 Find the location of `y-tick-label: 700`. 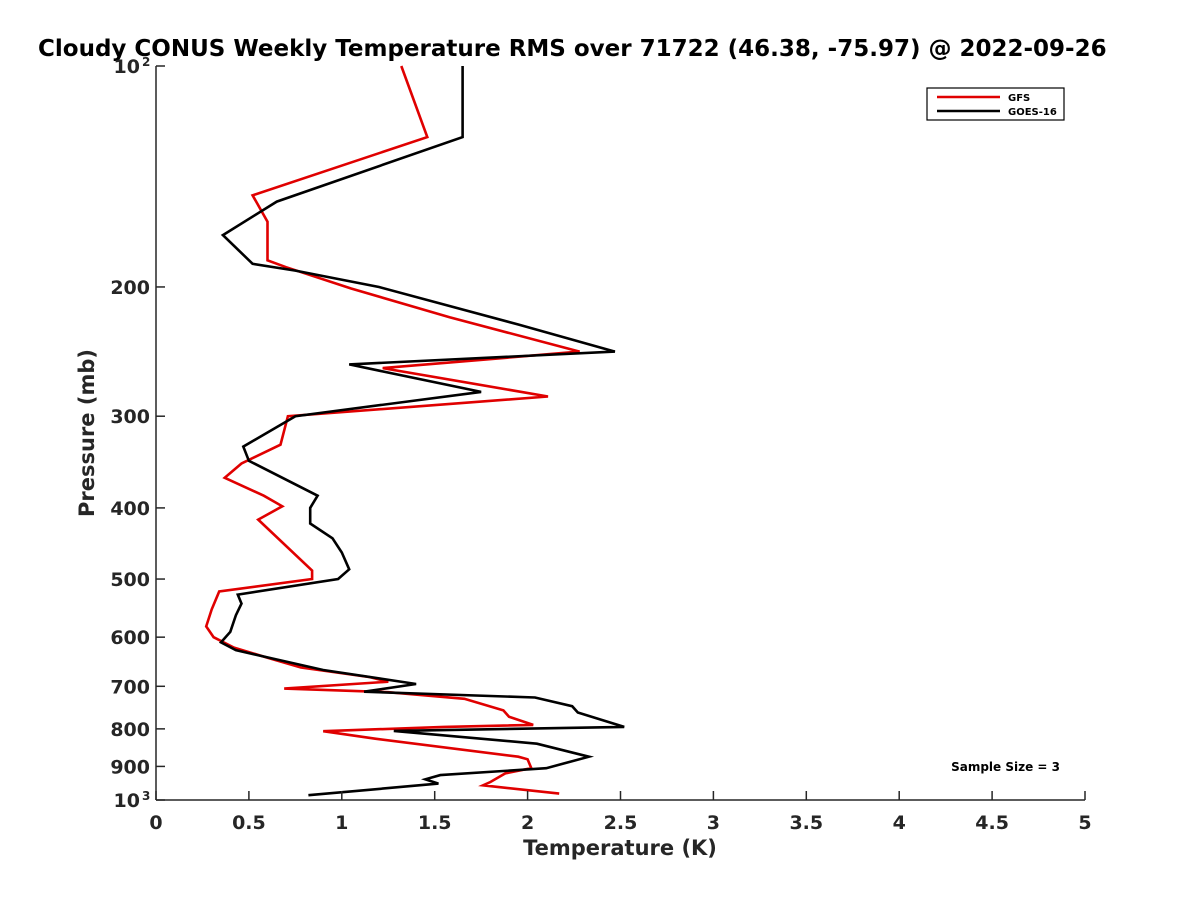

y-tick-label: 700 is located at coordinates (130, 687).